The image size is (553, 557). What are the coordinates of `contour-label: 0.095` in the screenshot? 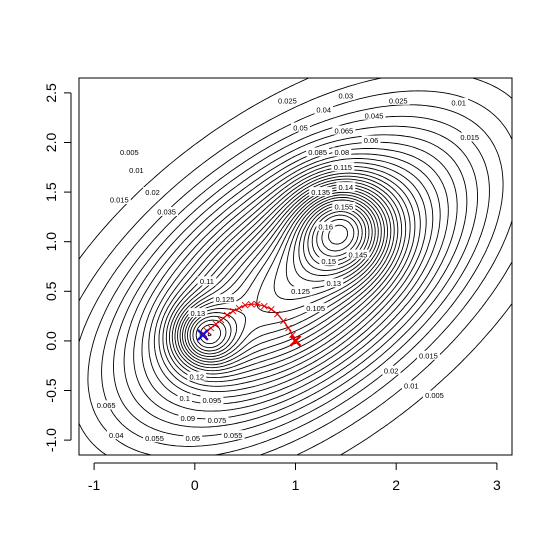 It's located at (212, 400).